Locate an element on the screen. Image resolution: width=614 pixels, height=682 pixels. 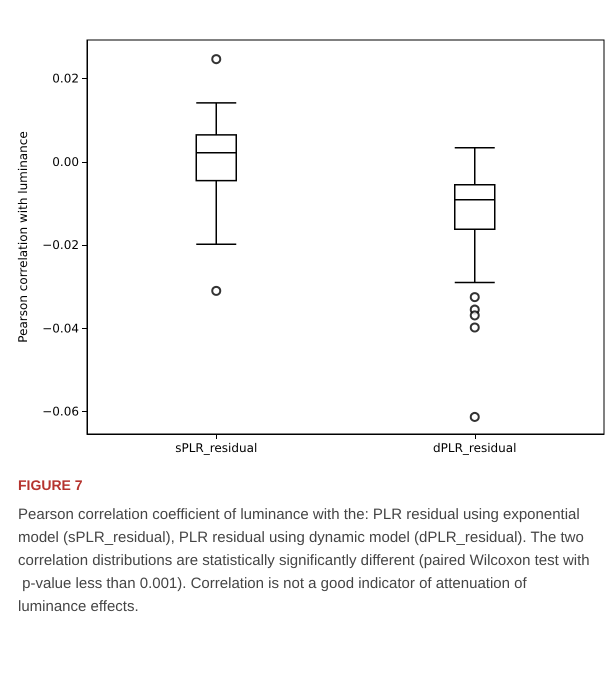
y-tick-label: 0.00 is located at coordinates (65, 161).